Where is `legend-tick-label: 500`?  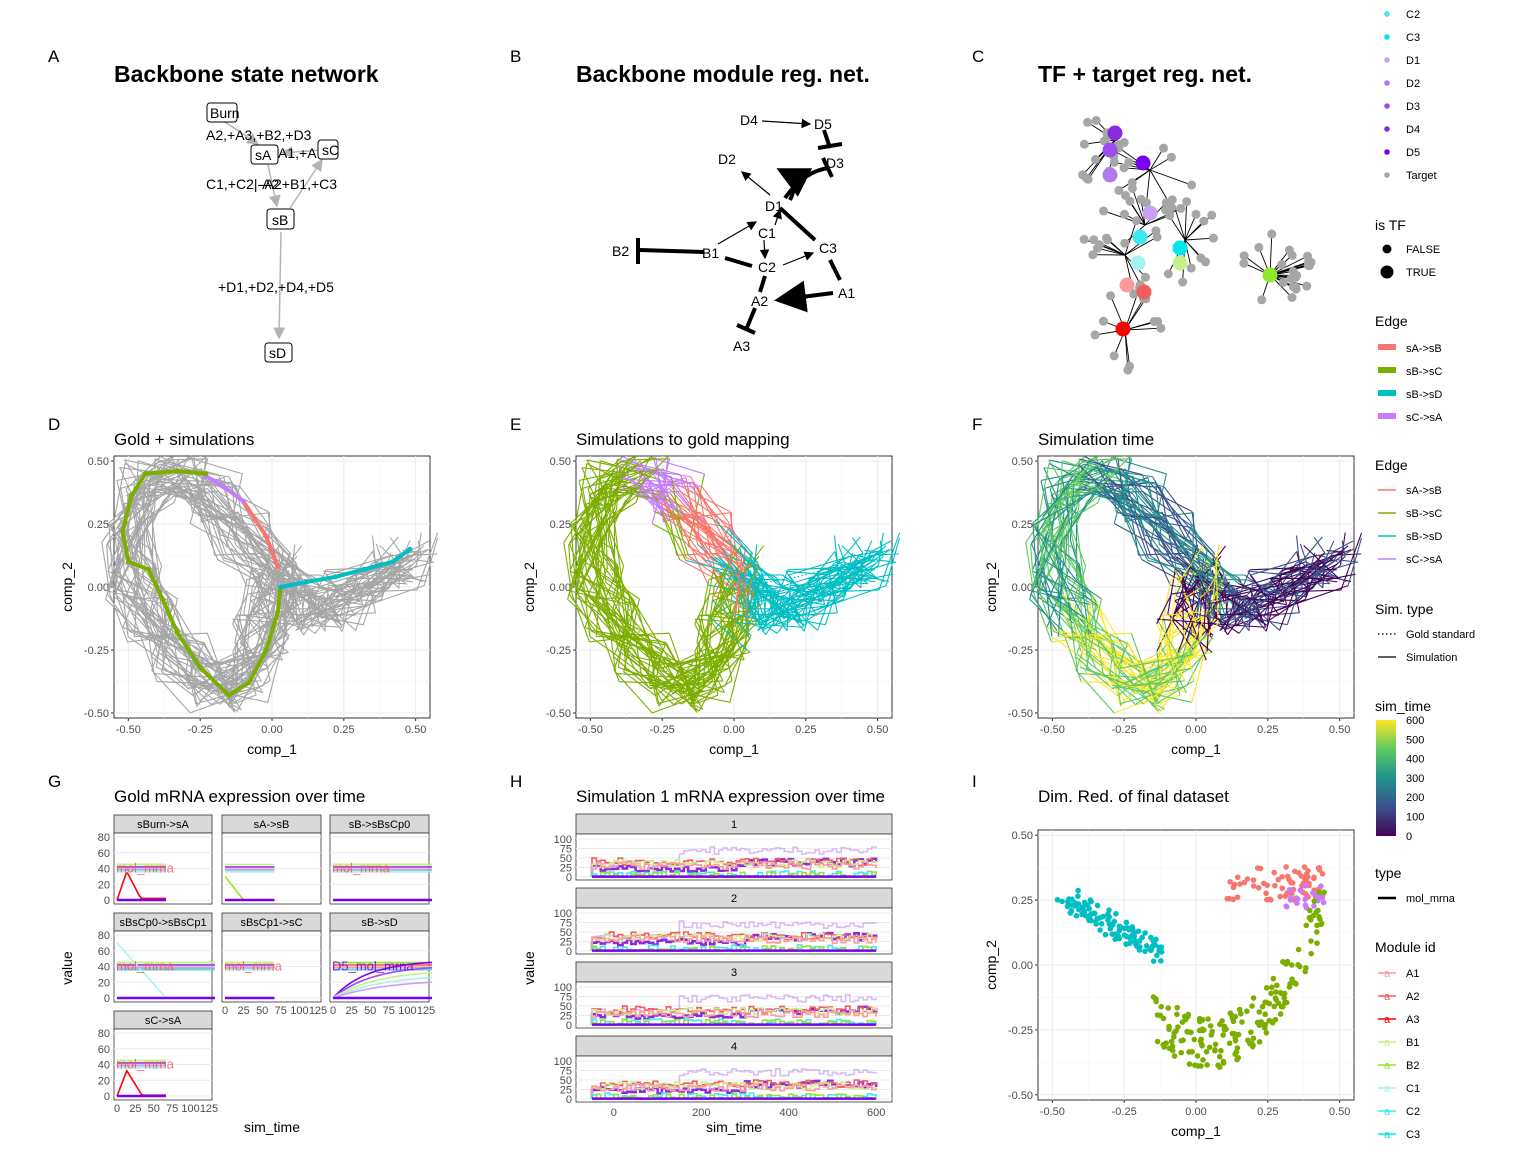
legend-tick-label: 500 is located at coordinates (1415, 740).